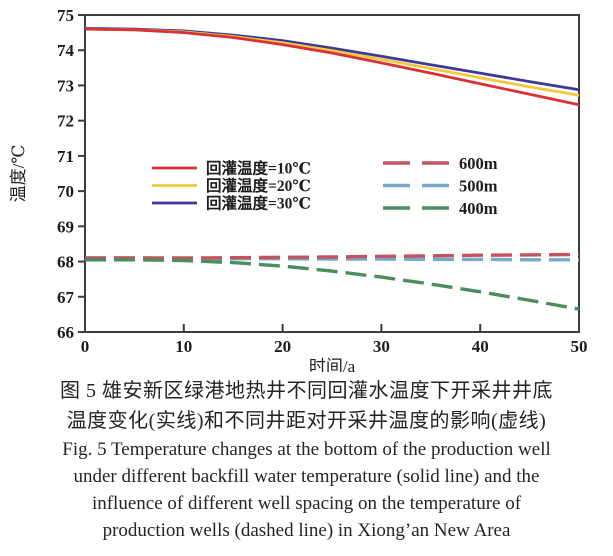 This screenshot has height=556, width=613. Describe the element at coordinates (65, 226) in the screenshot. I see `y-tick-label: 69` at that location.